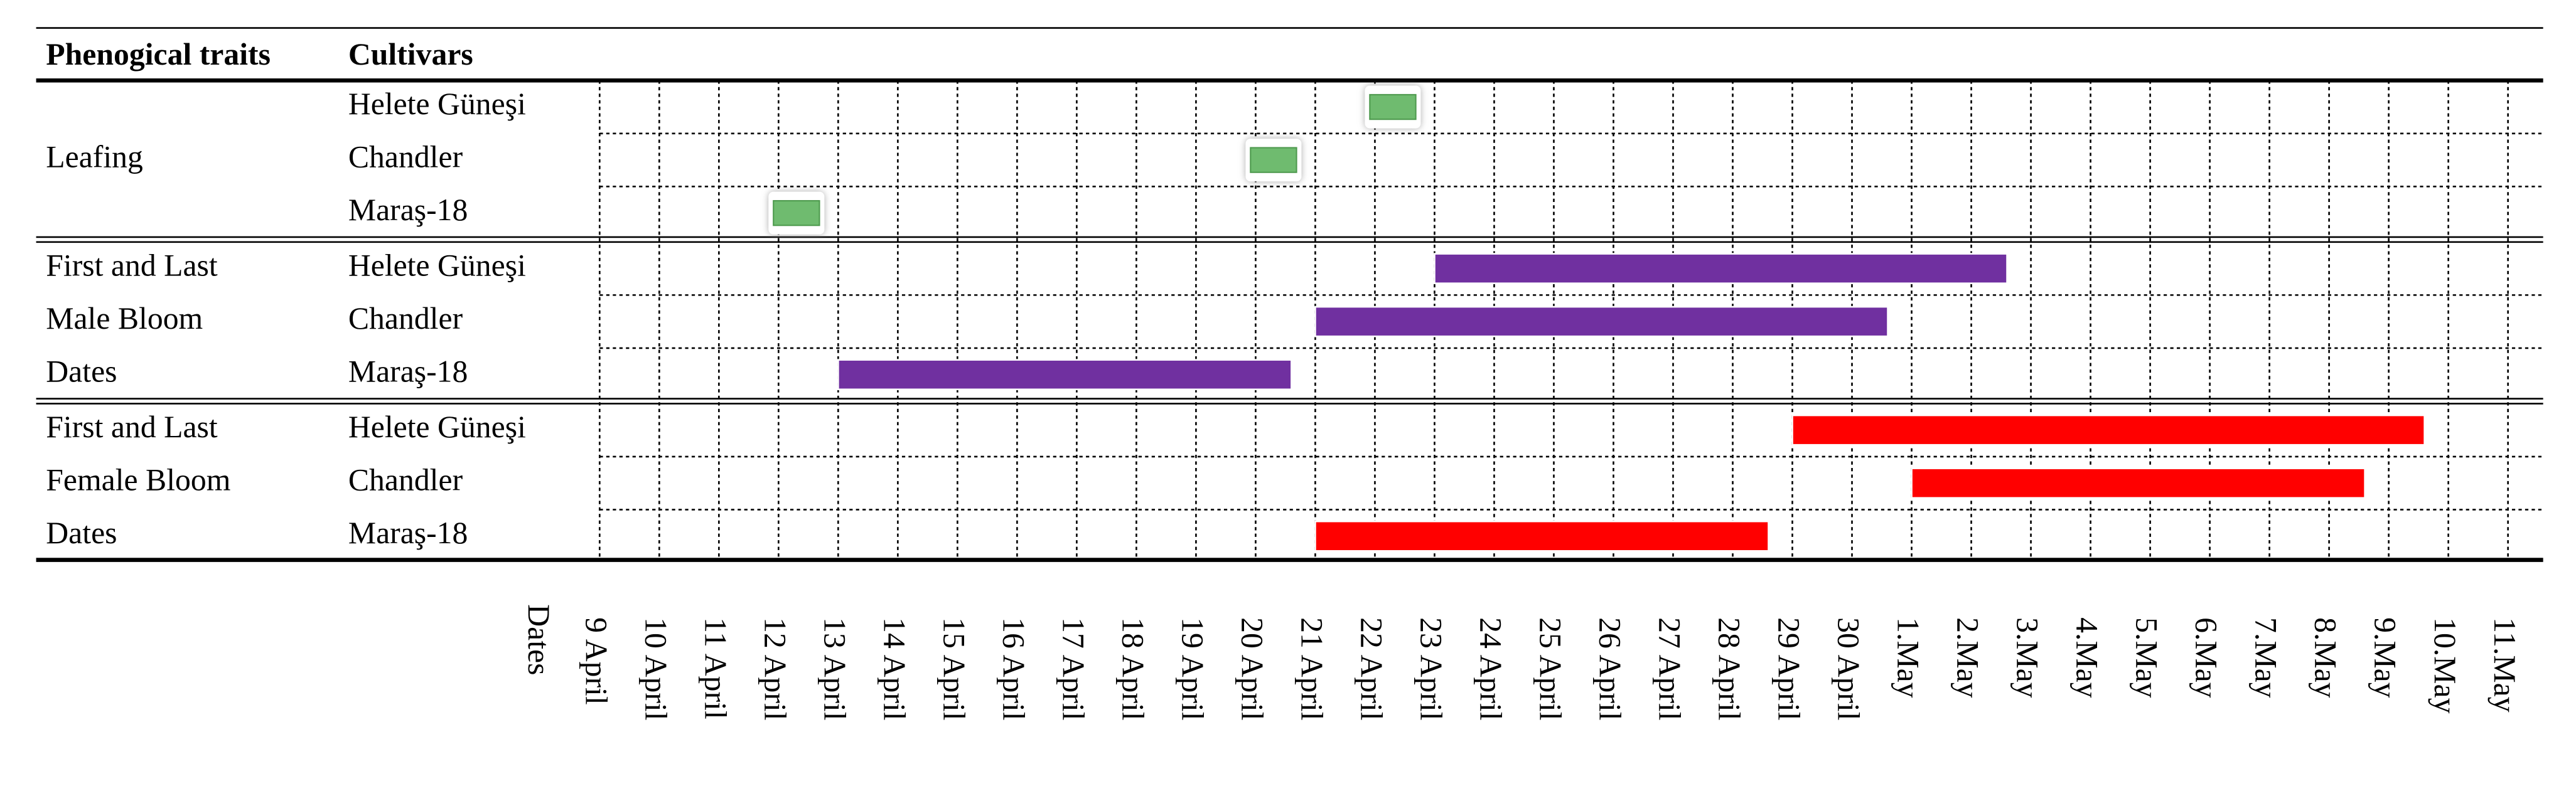 This screenshot has height=786, width=2576. Describe the element at coordinates (1968, 657) in the screenshot. I see `x-tick-label: 2.May` at that location.